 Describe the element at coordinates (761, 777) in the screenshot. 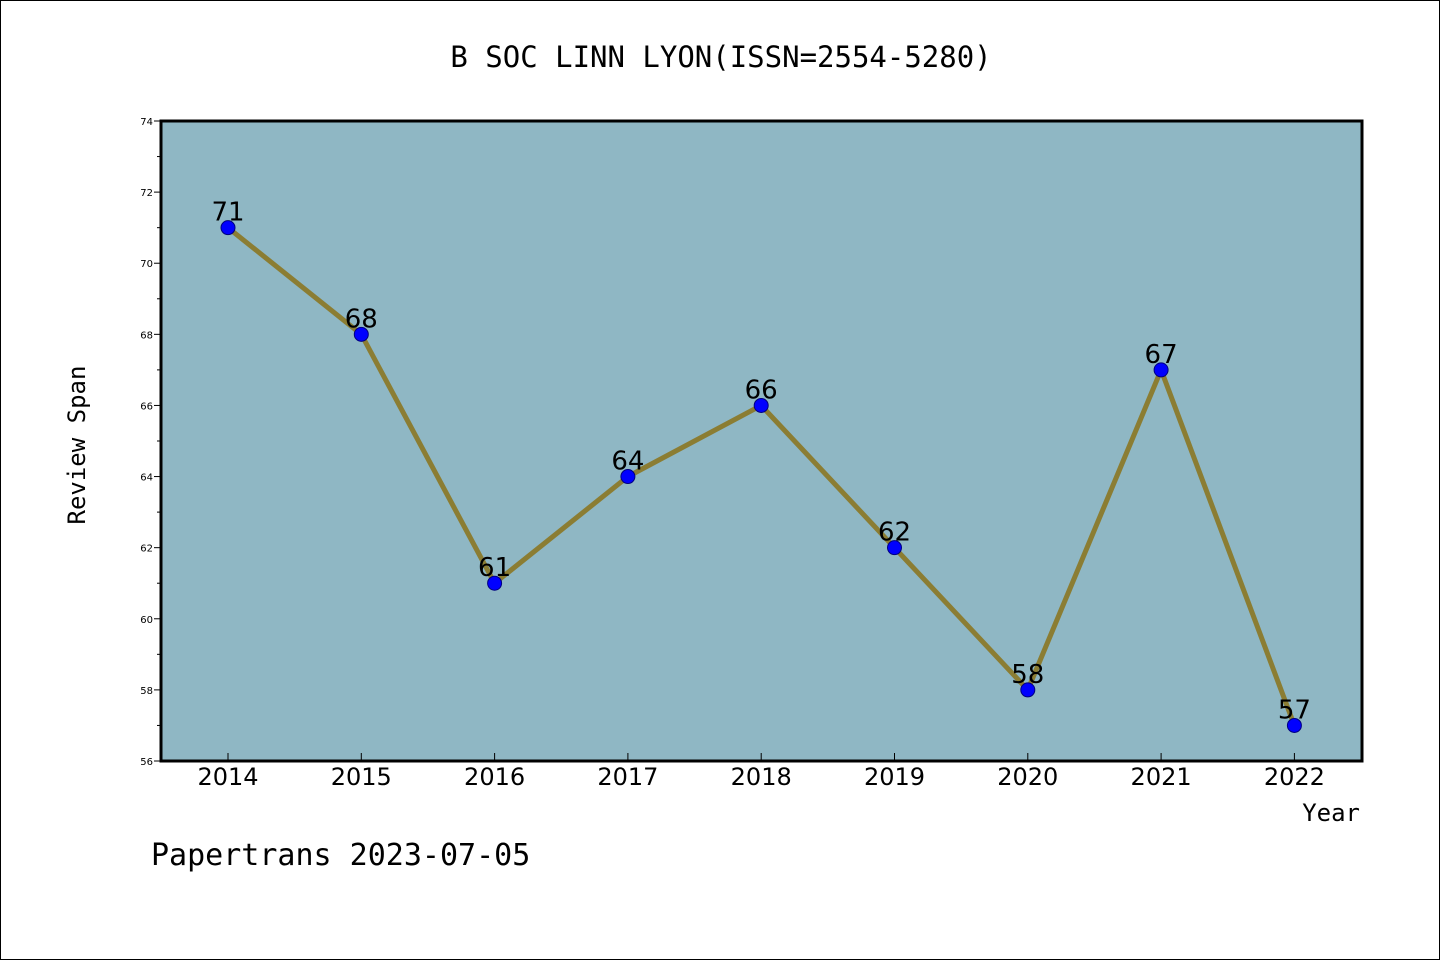

I see `x-tick-label: 2018` at that location.